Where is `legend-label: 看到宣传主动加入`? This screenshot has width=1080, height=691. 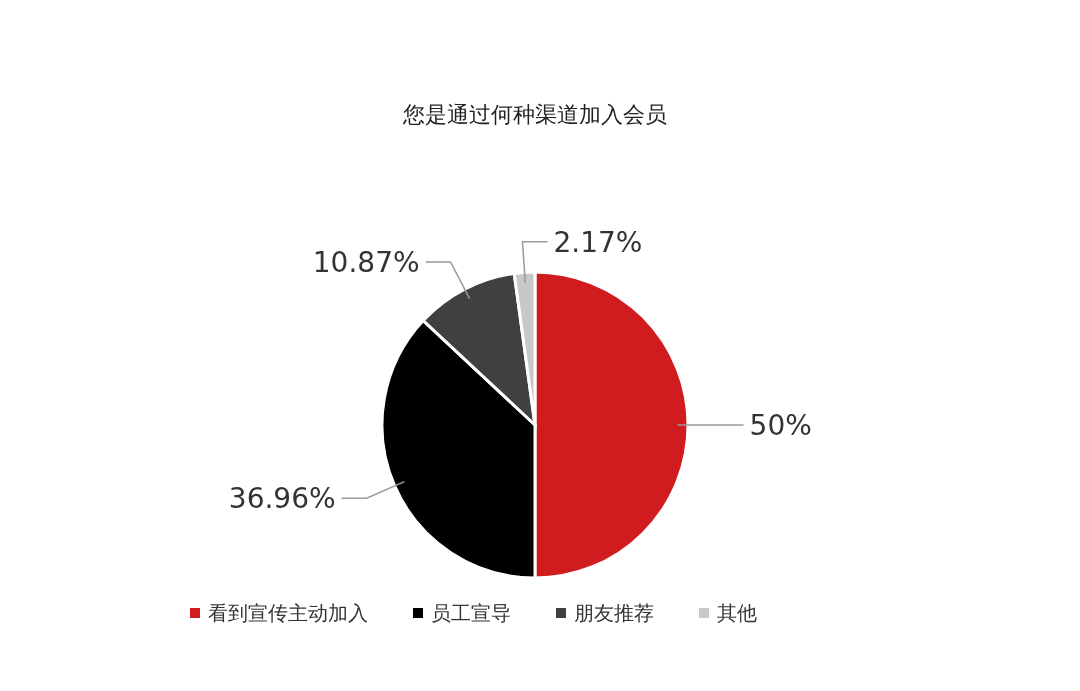 legend-label: 看到宣传主动加入 is located at coordinates (288, 613).